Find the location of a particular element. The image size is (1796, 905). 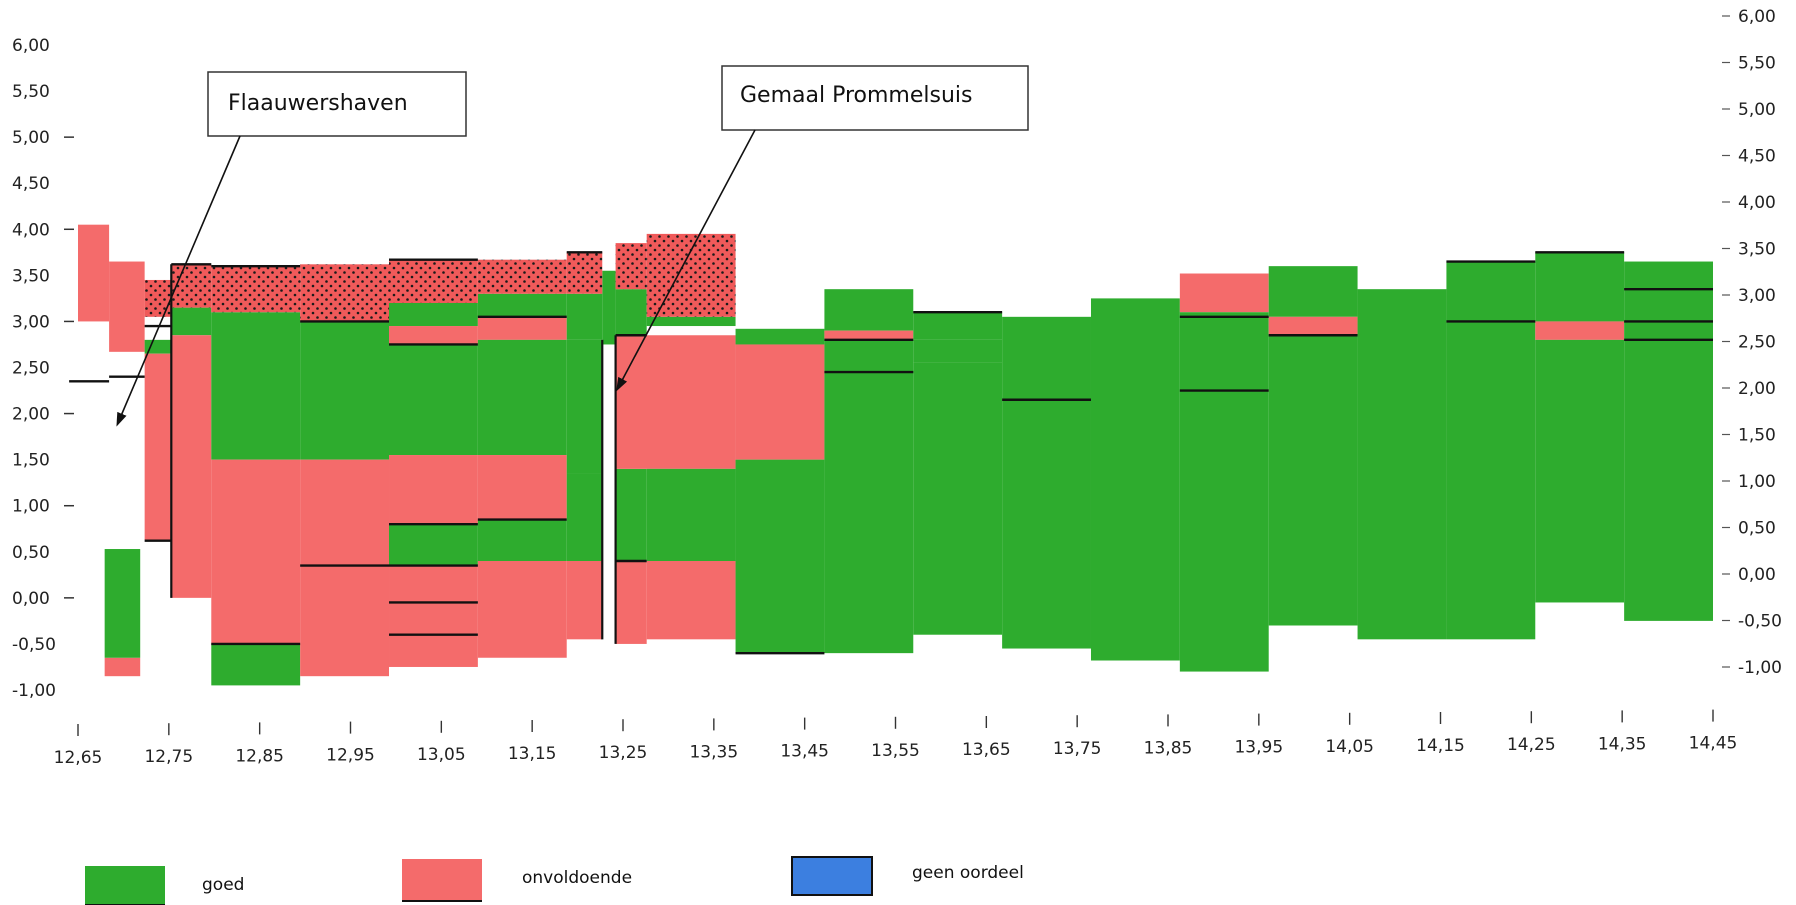

y-tick-right-3: 4,50 is located at coordinates (1757, 157).